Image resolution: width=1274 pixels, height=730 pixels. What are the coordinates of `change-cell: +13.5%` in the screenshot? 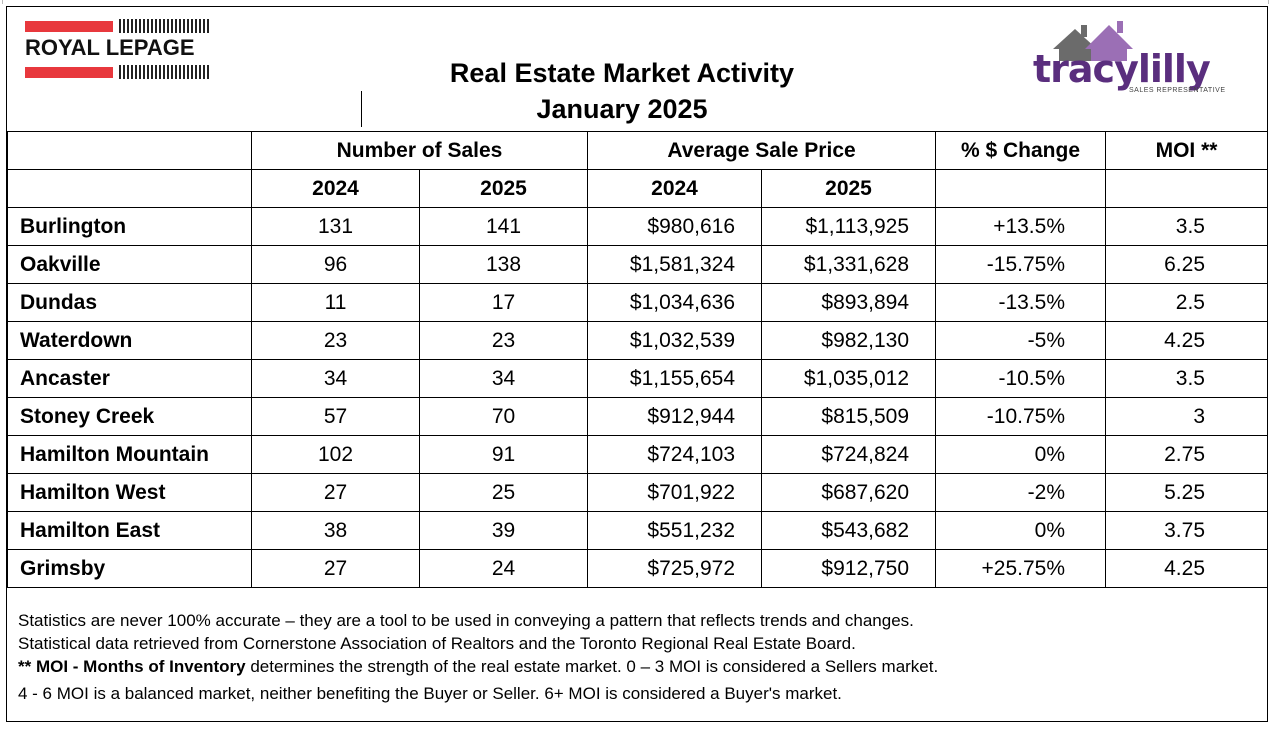 It's located at (1020, 226).